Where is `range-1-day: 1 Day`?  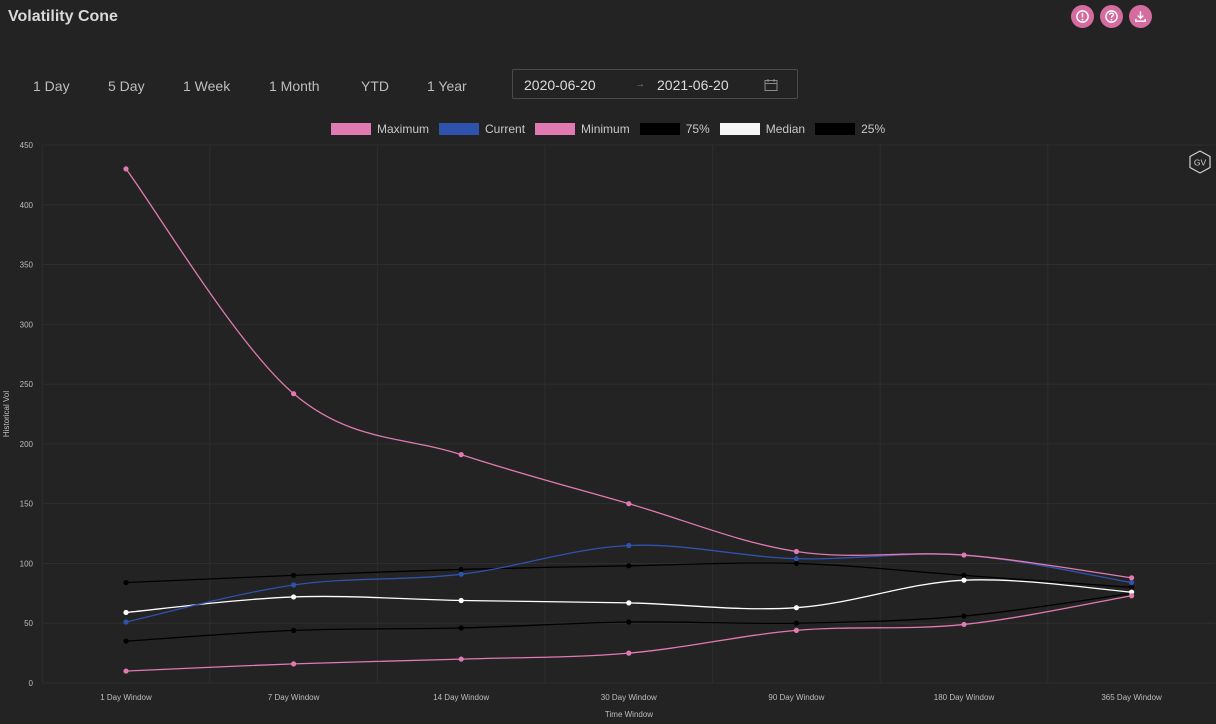 range-1-day: 1 Day is located at coordinates (51, 86).